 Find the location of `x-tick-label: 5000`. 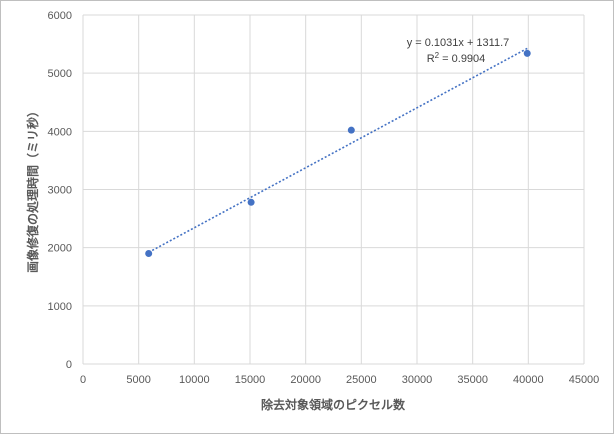

x-tick-label: 5000 is located at coordinates (138, 380).